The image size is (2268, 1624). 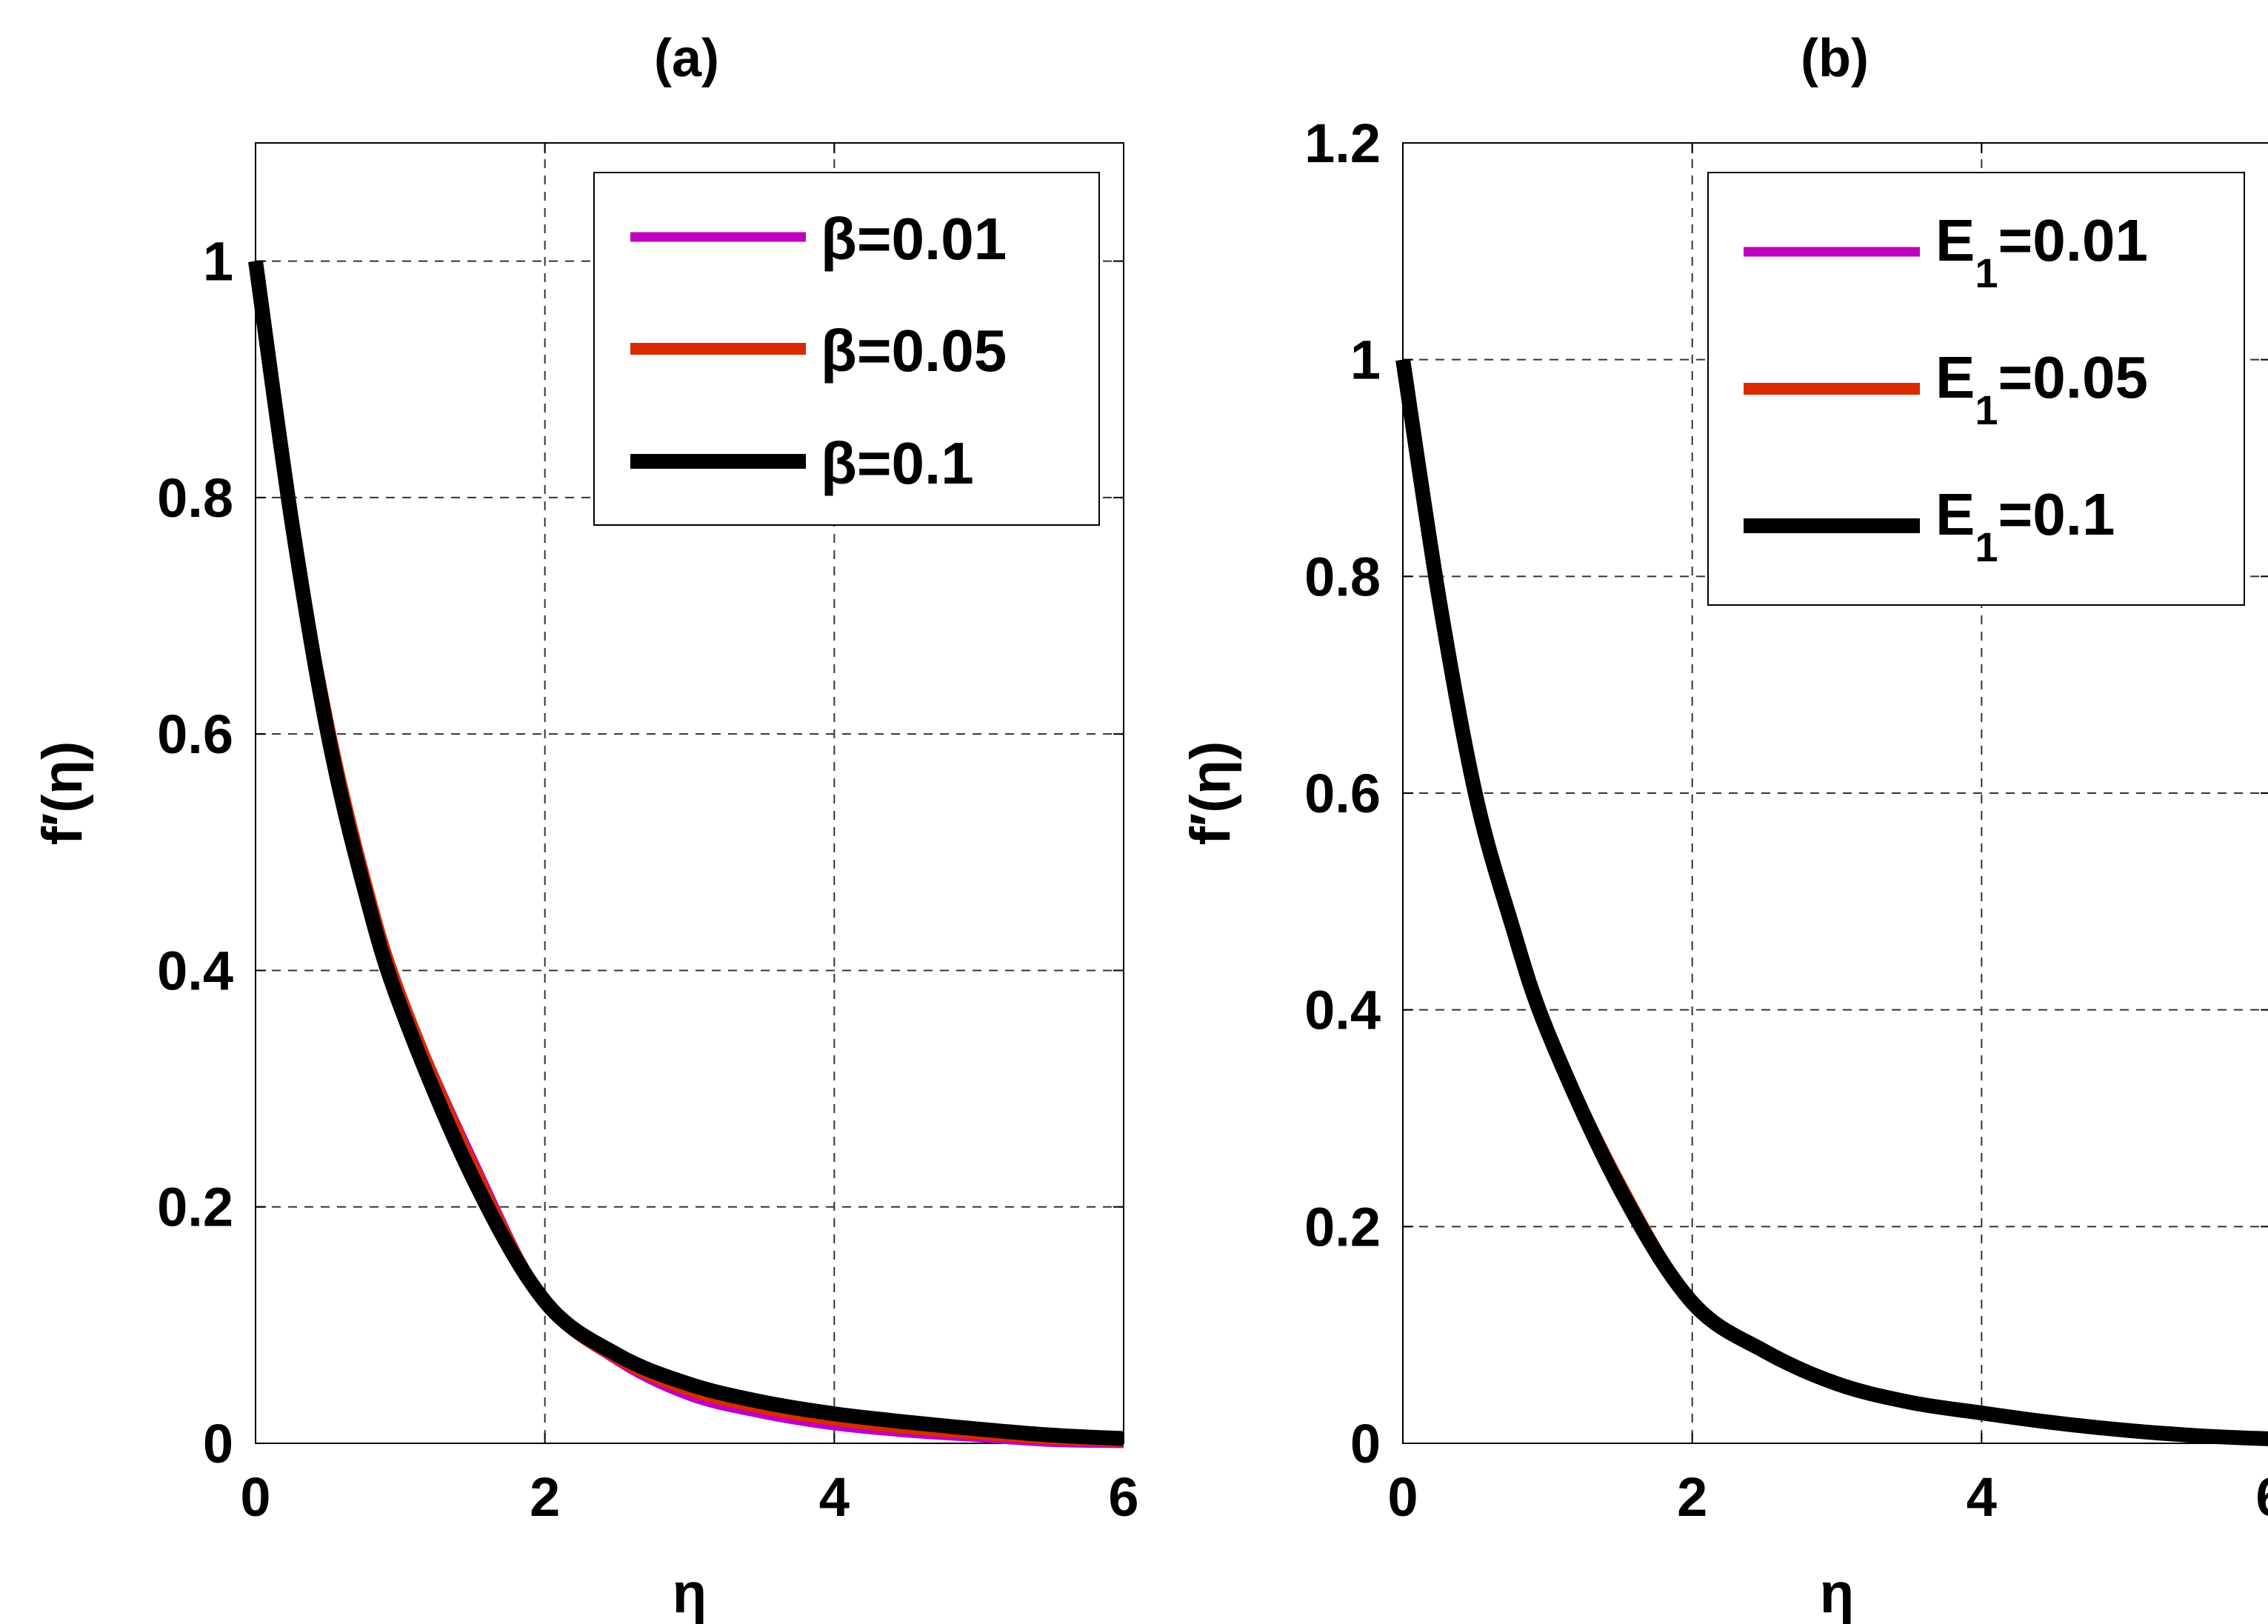 What do you see at coordinates (1123, 1497) in the screenshot?
I see `panel-a-x-tick-label-3: 6` at bounding box center [1123, 1497].